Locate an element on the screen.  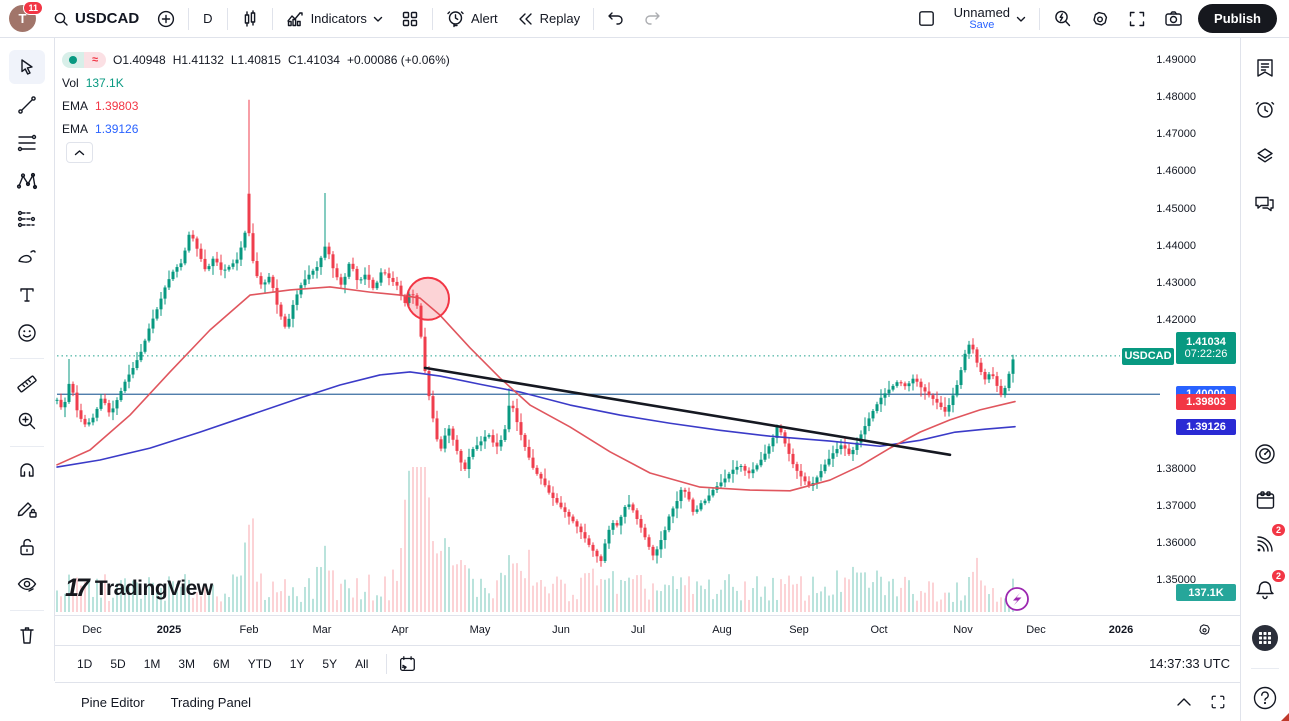
apps-menu-button is located at coordinates (1265, 638).